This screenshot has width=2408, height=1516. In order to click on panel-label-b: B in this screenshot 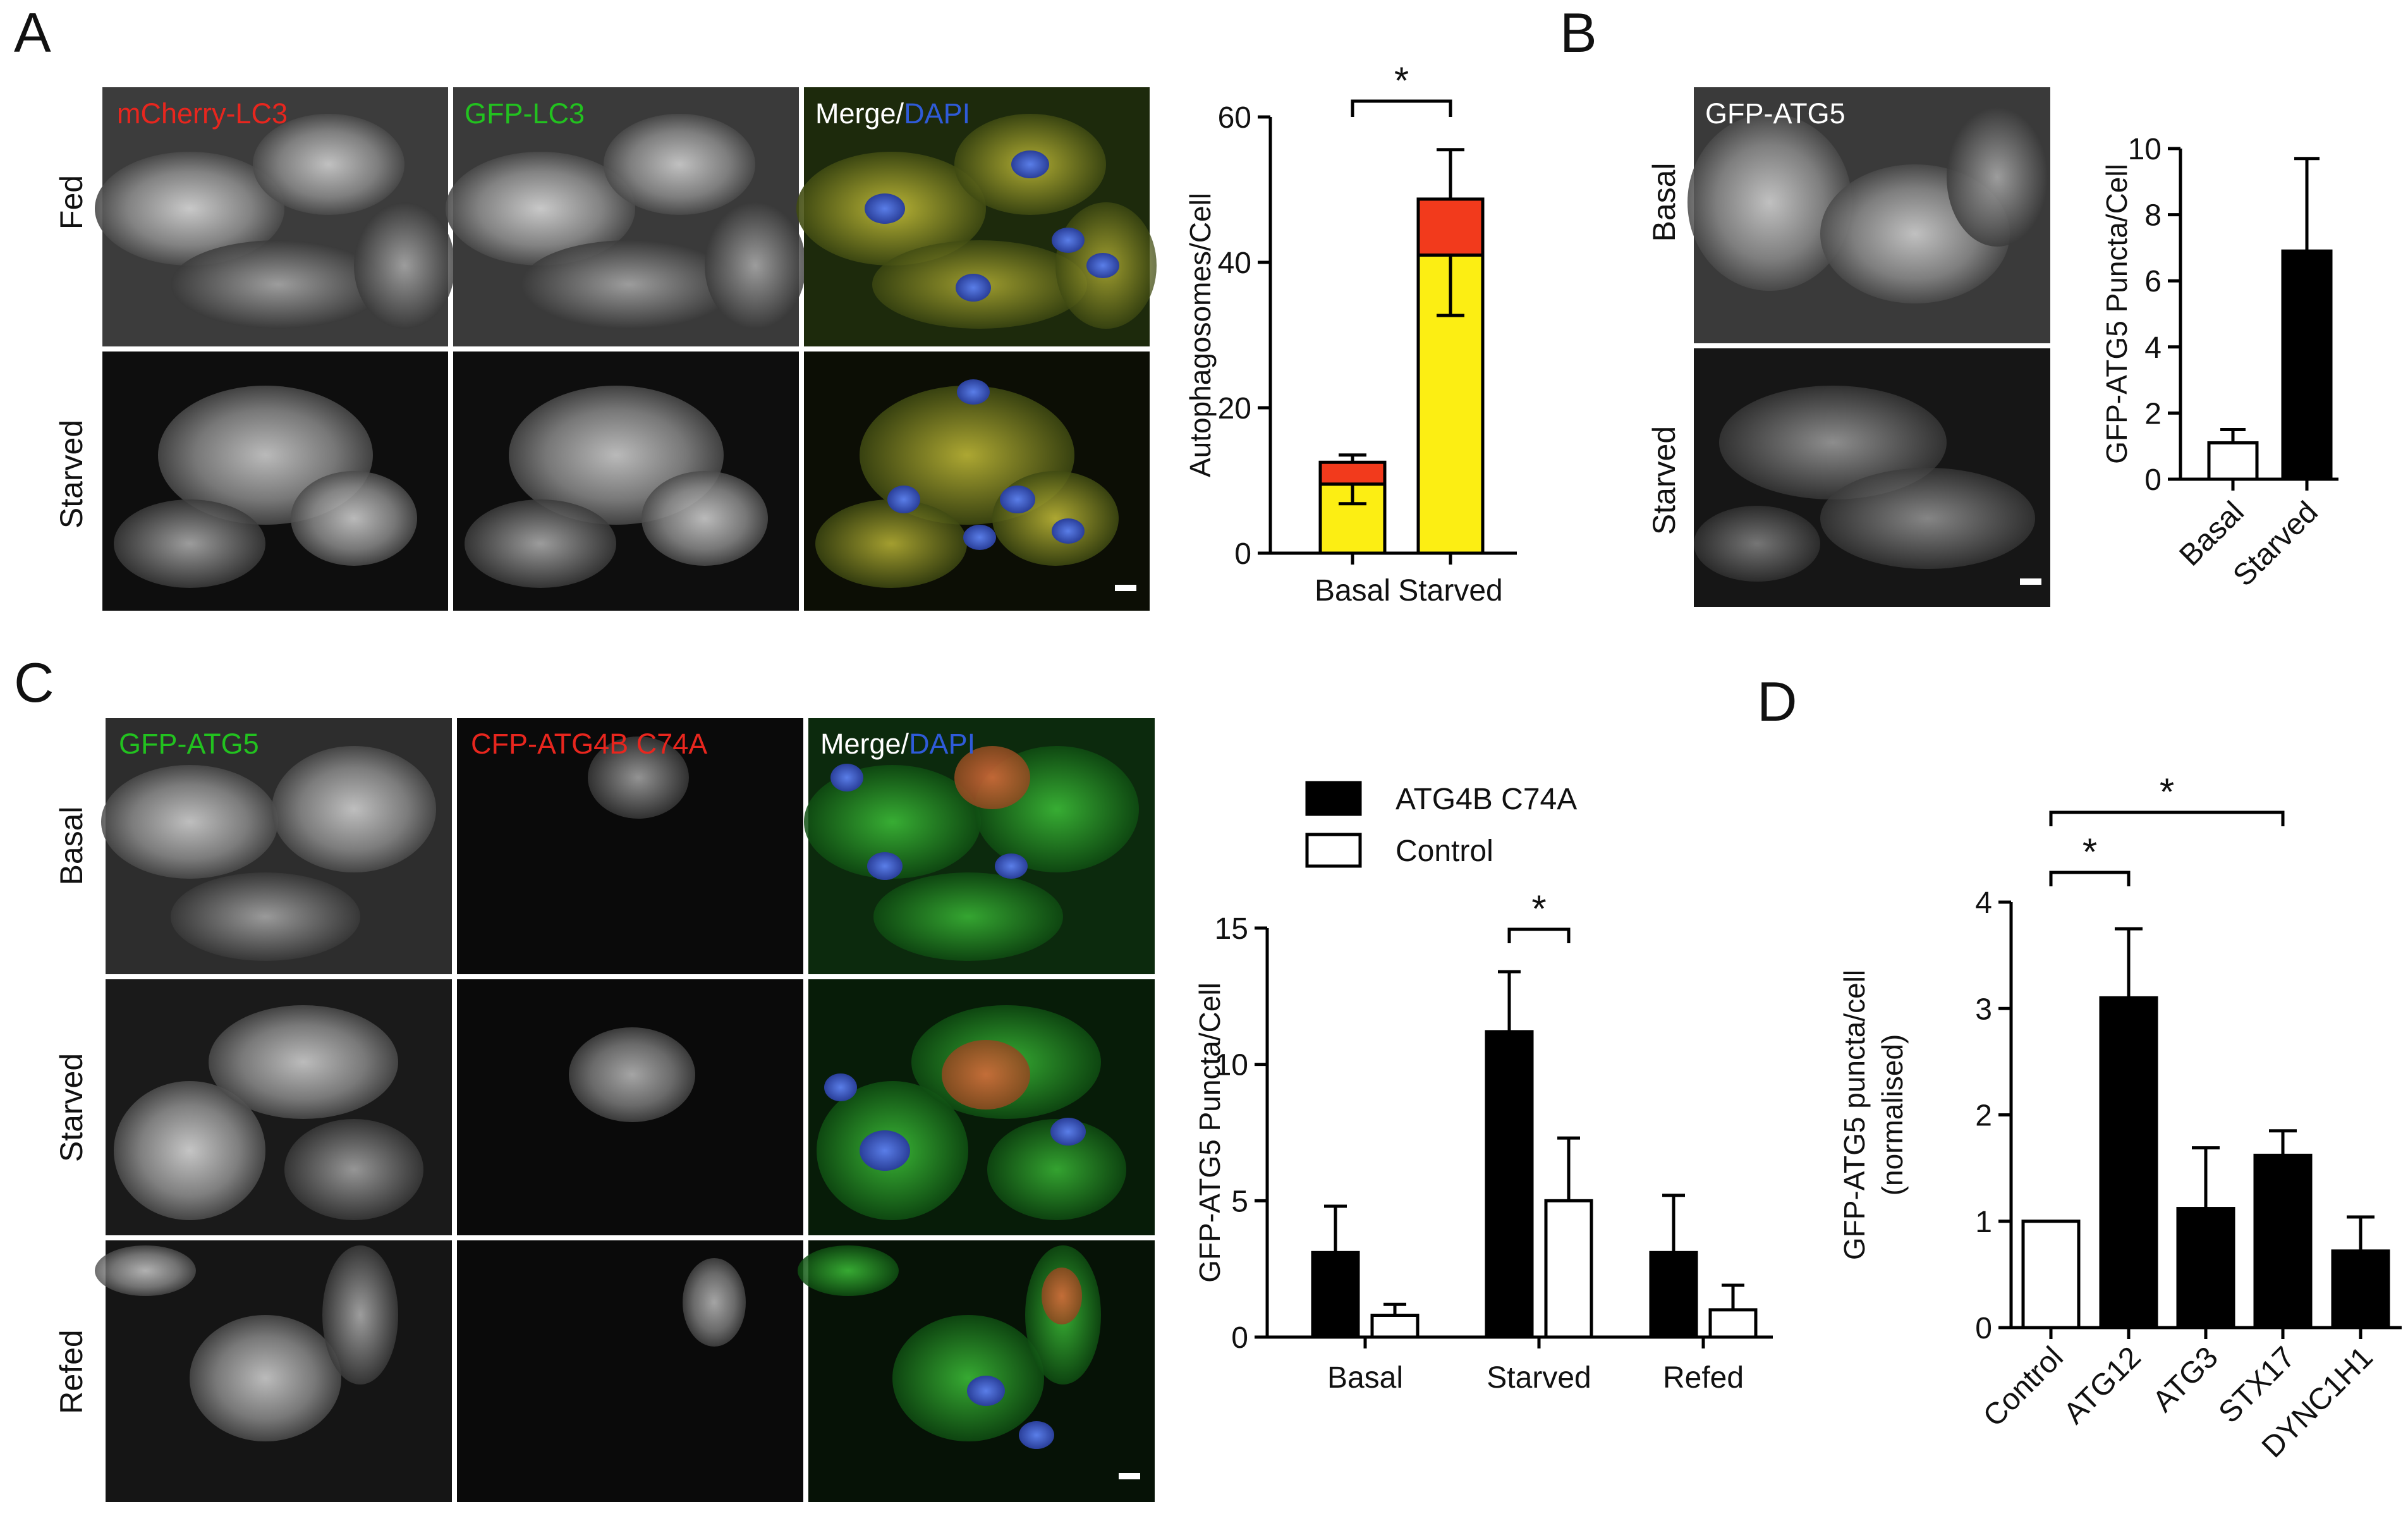, I will do `click(1578, 32)`.